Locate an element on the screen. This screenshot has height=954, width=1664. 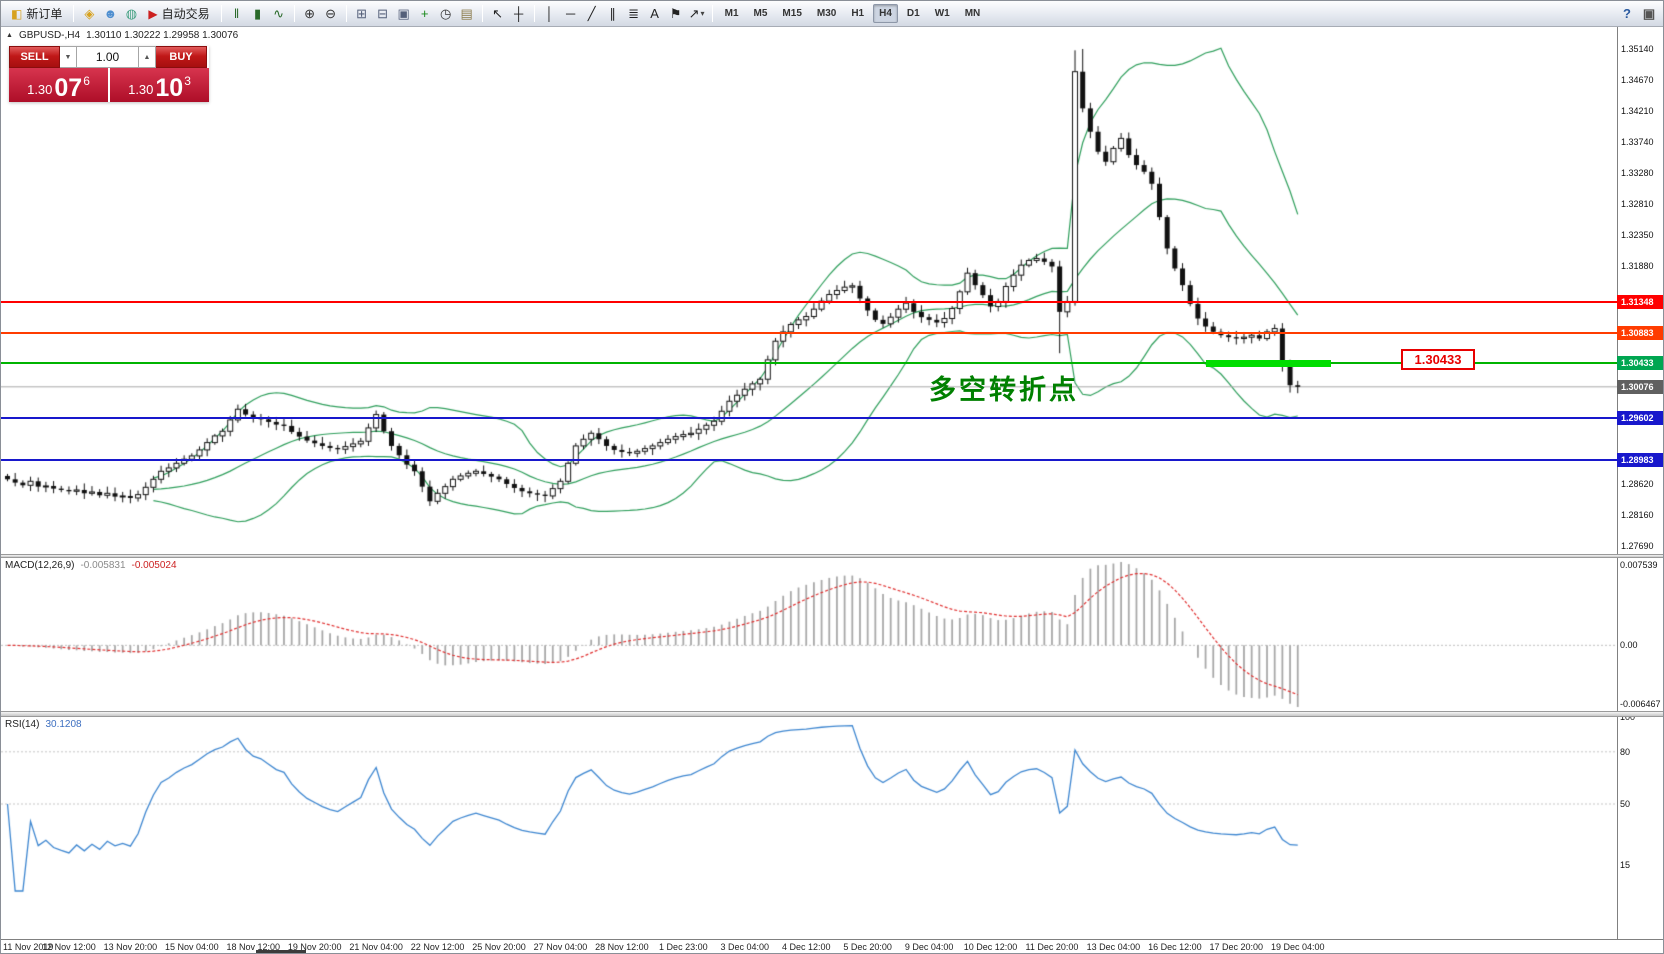
new-order-icon: ◧ is located at coordinates (17, 13).